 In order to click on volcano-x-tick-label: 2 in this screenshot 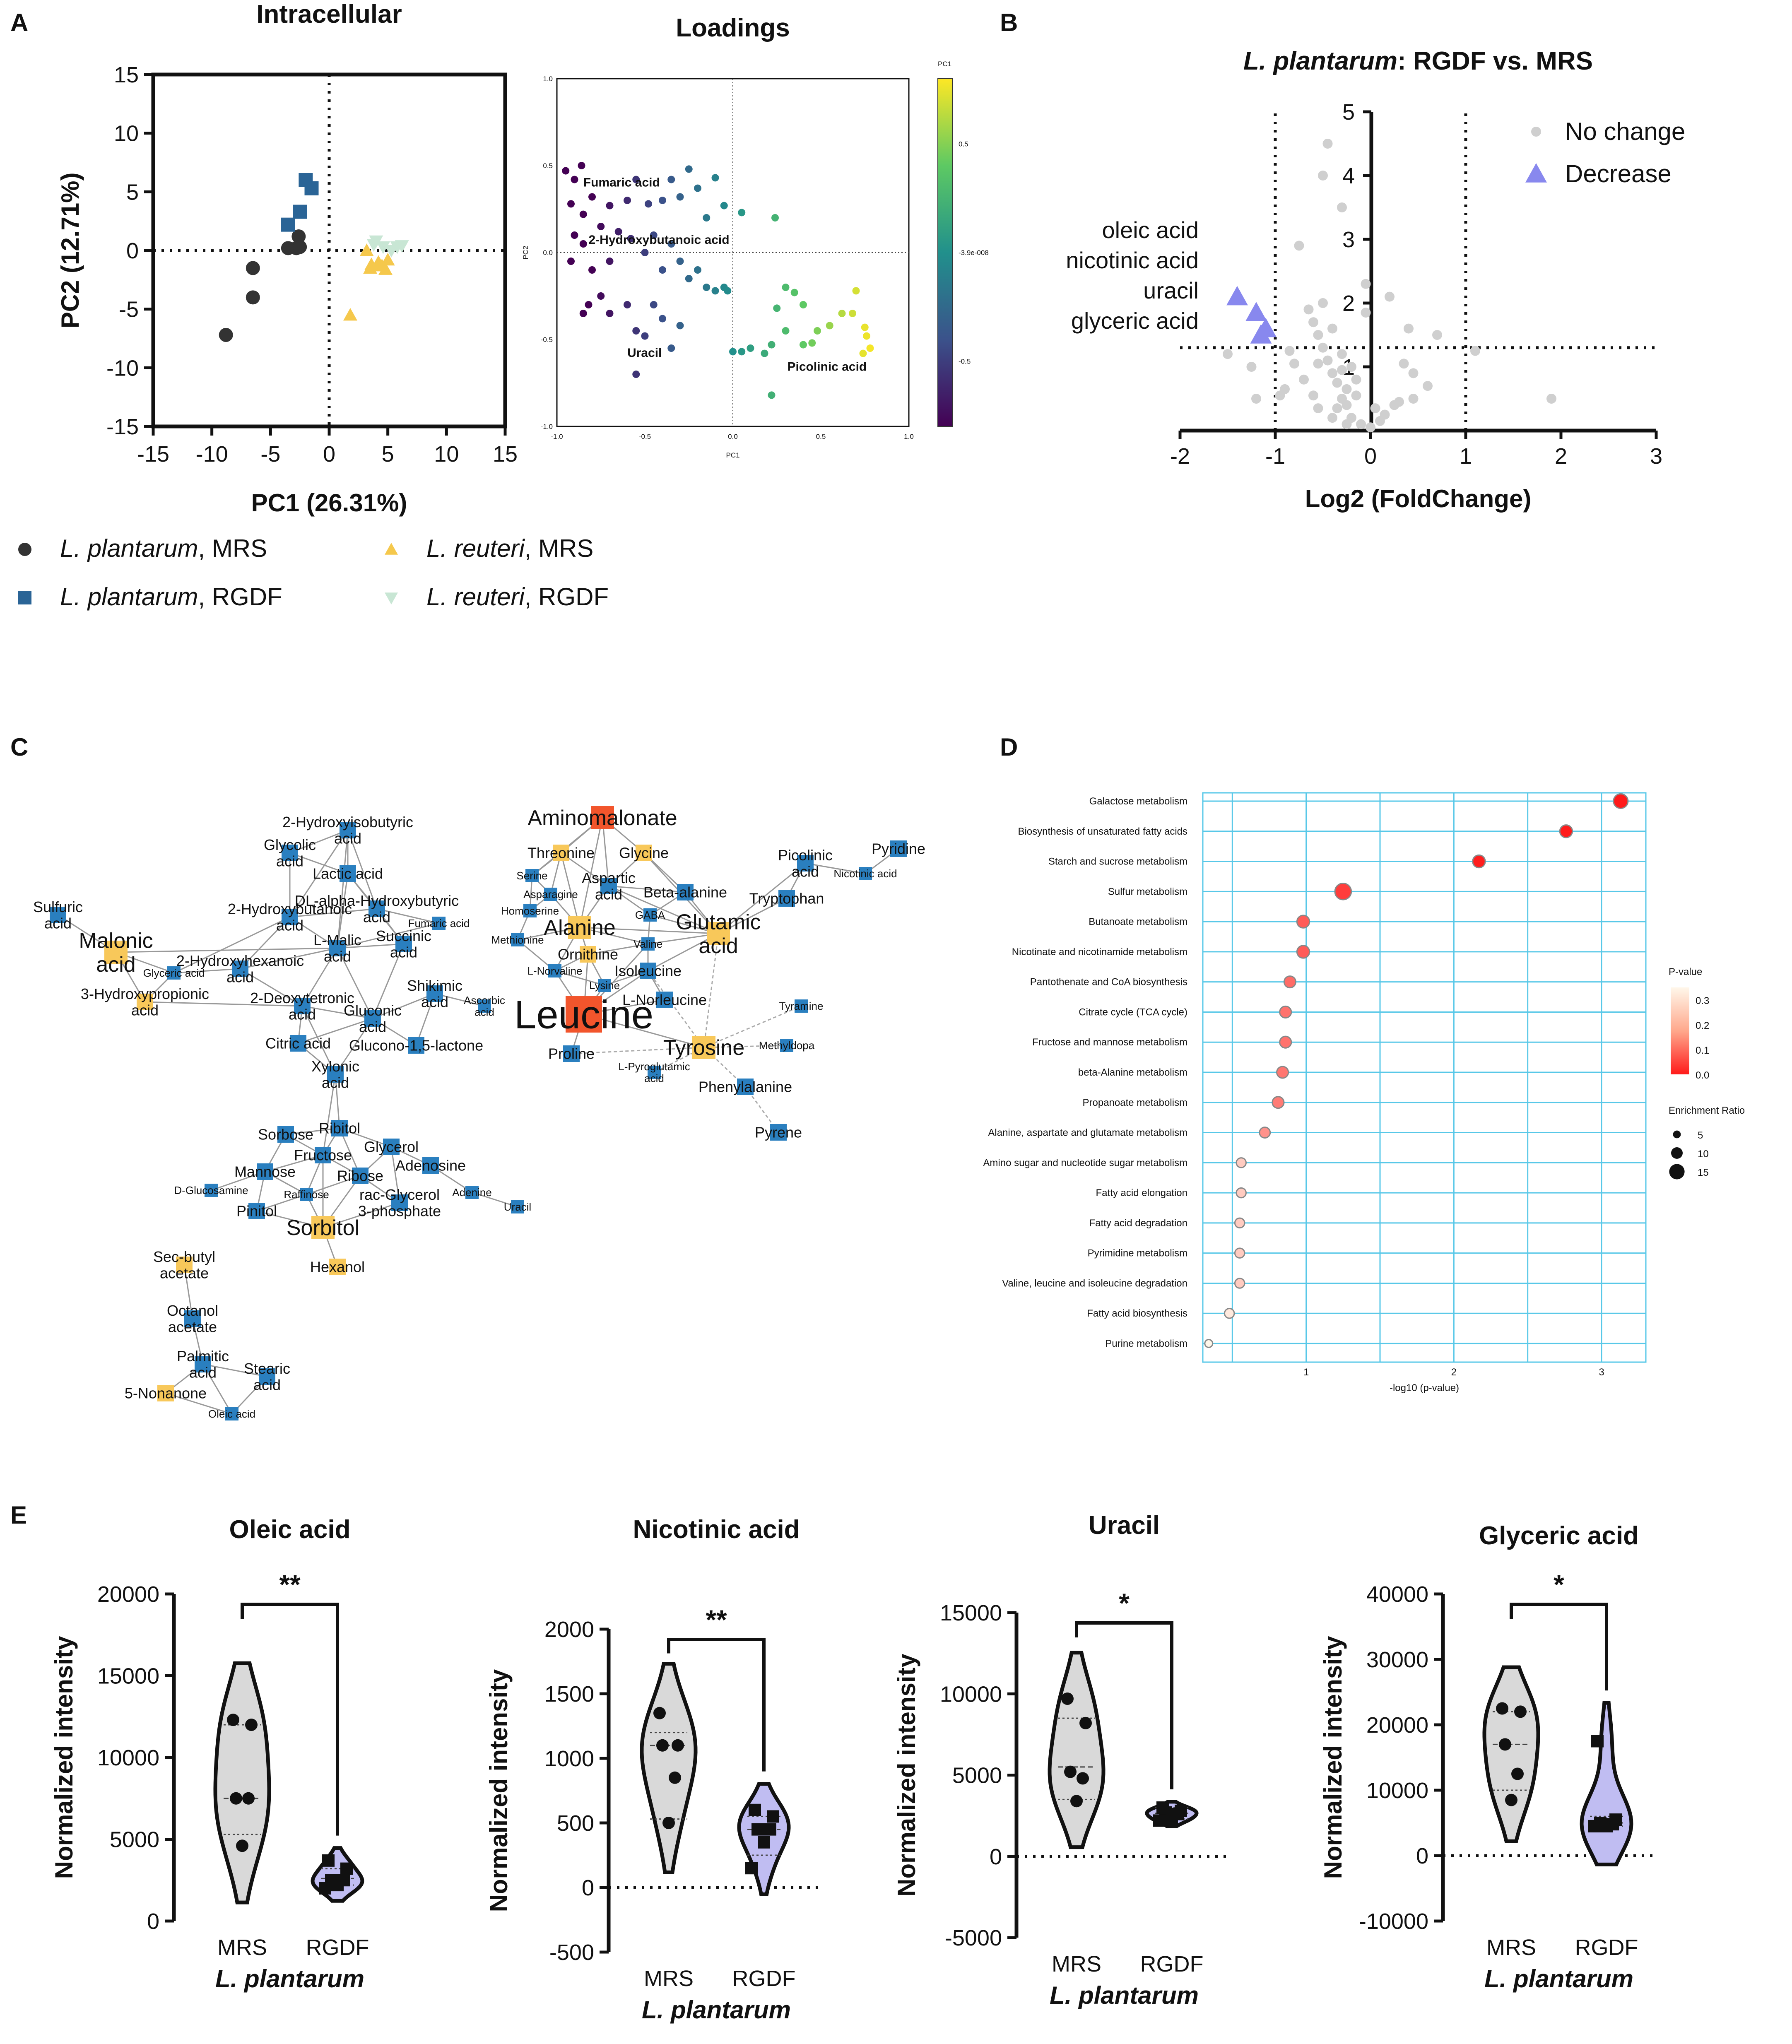, I will do `click(1561, 457)`.